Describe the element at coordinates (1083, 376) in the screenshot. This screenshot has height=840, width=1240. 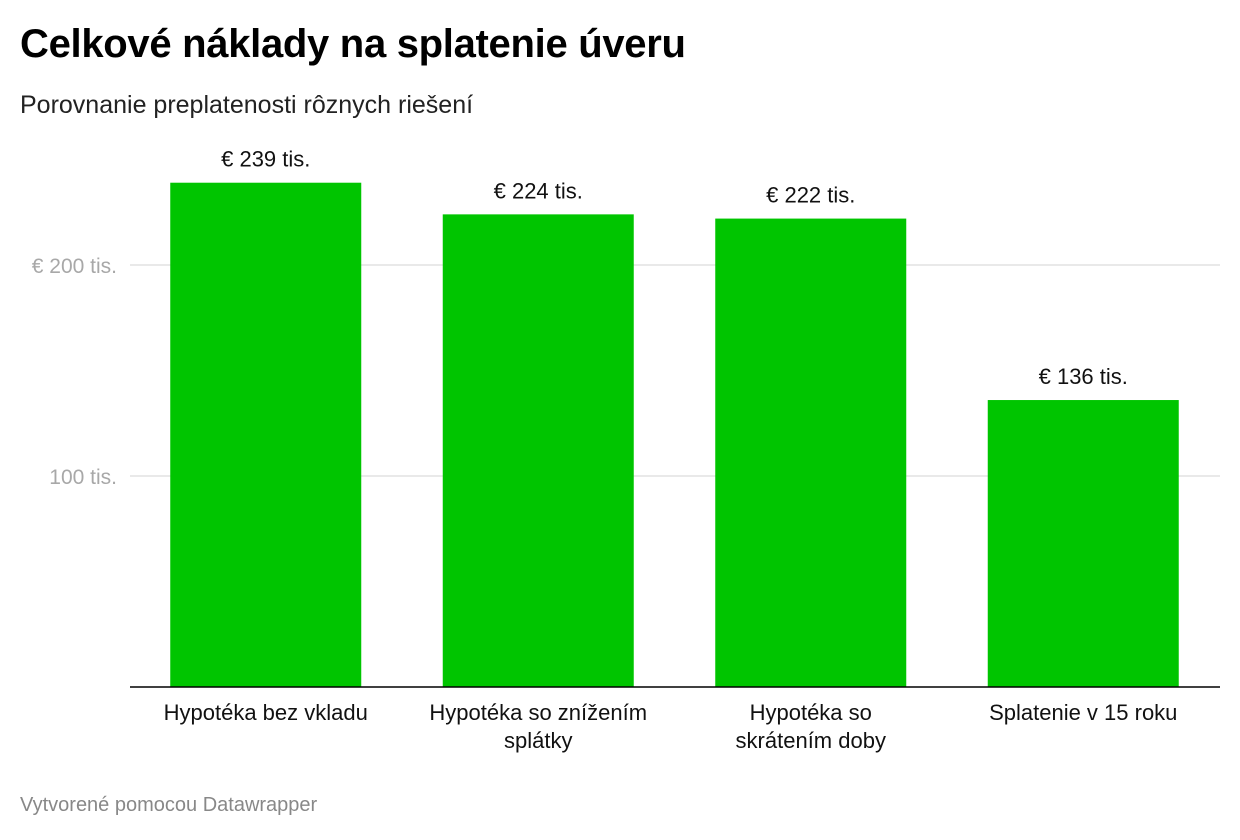
I see `bar-value-label: € 136 tis.` at that location.